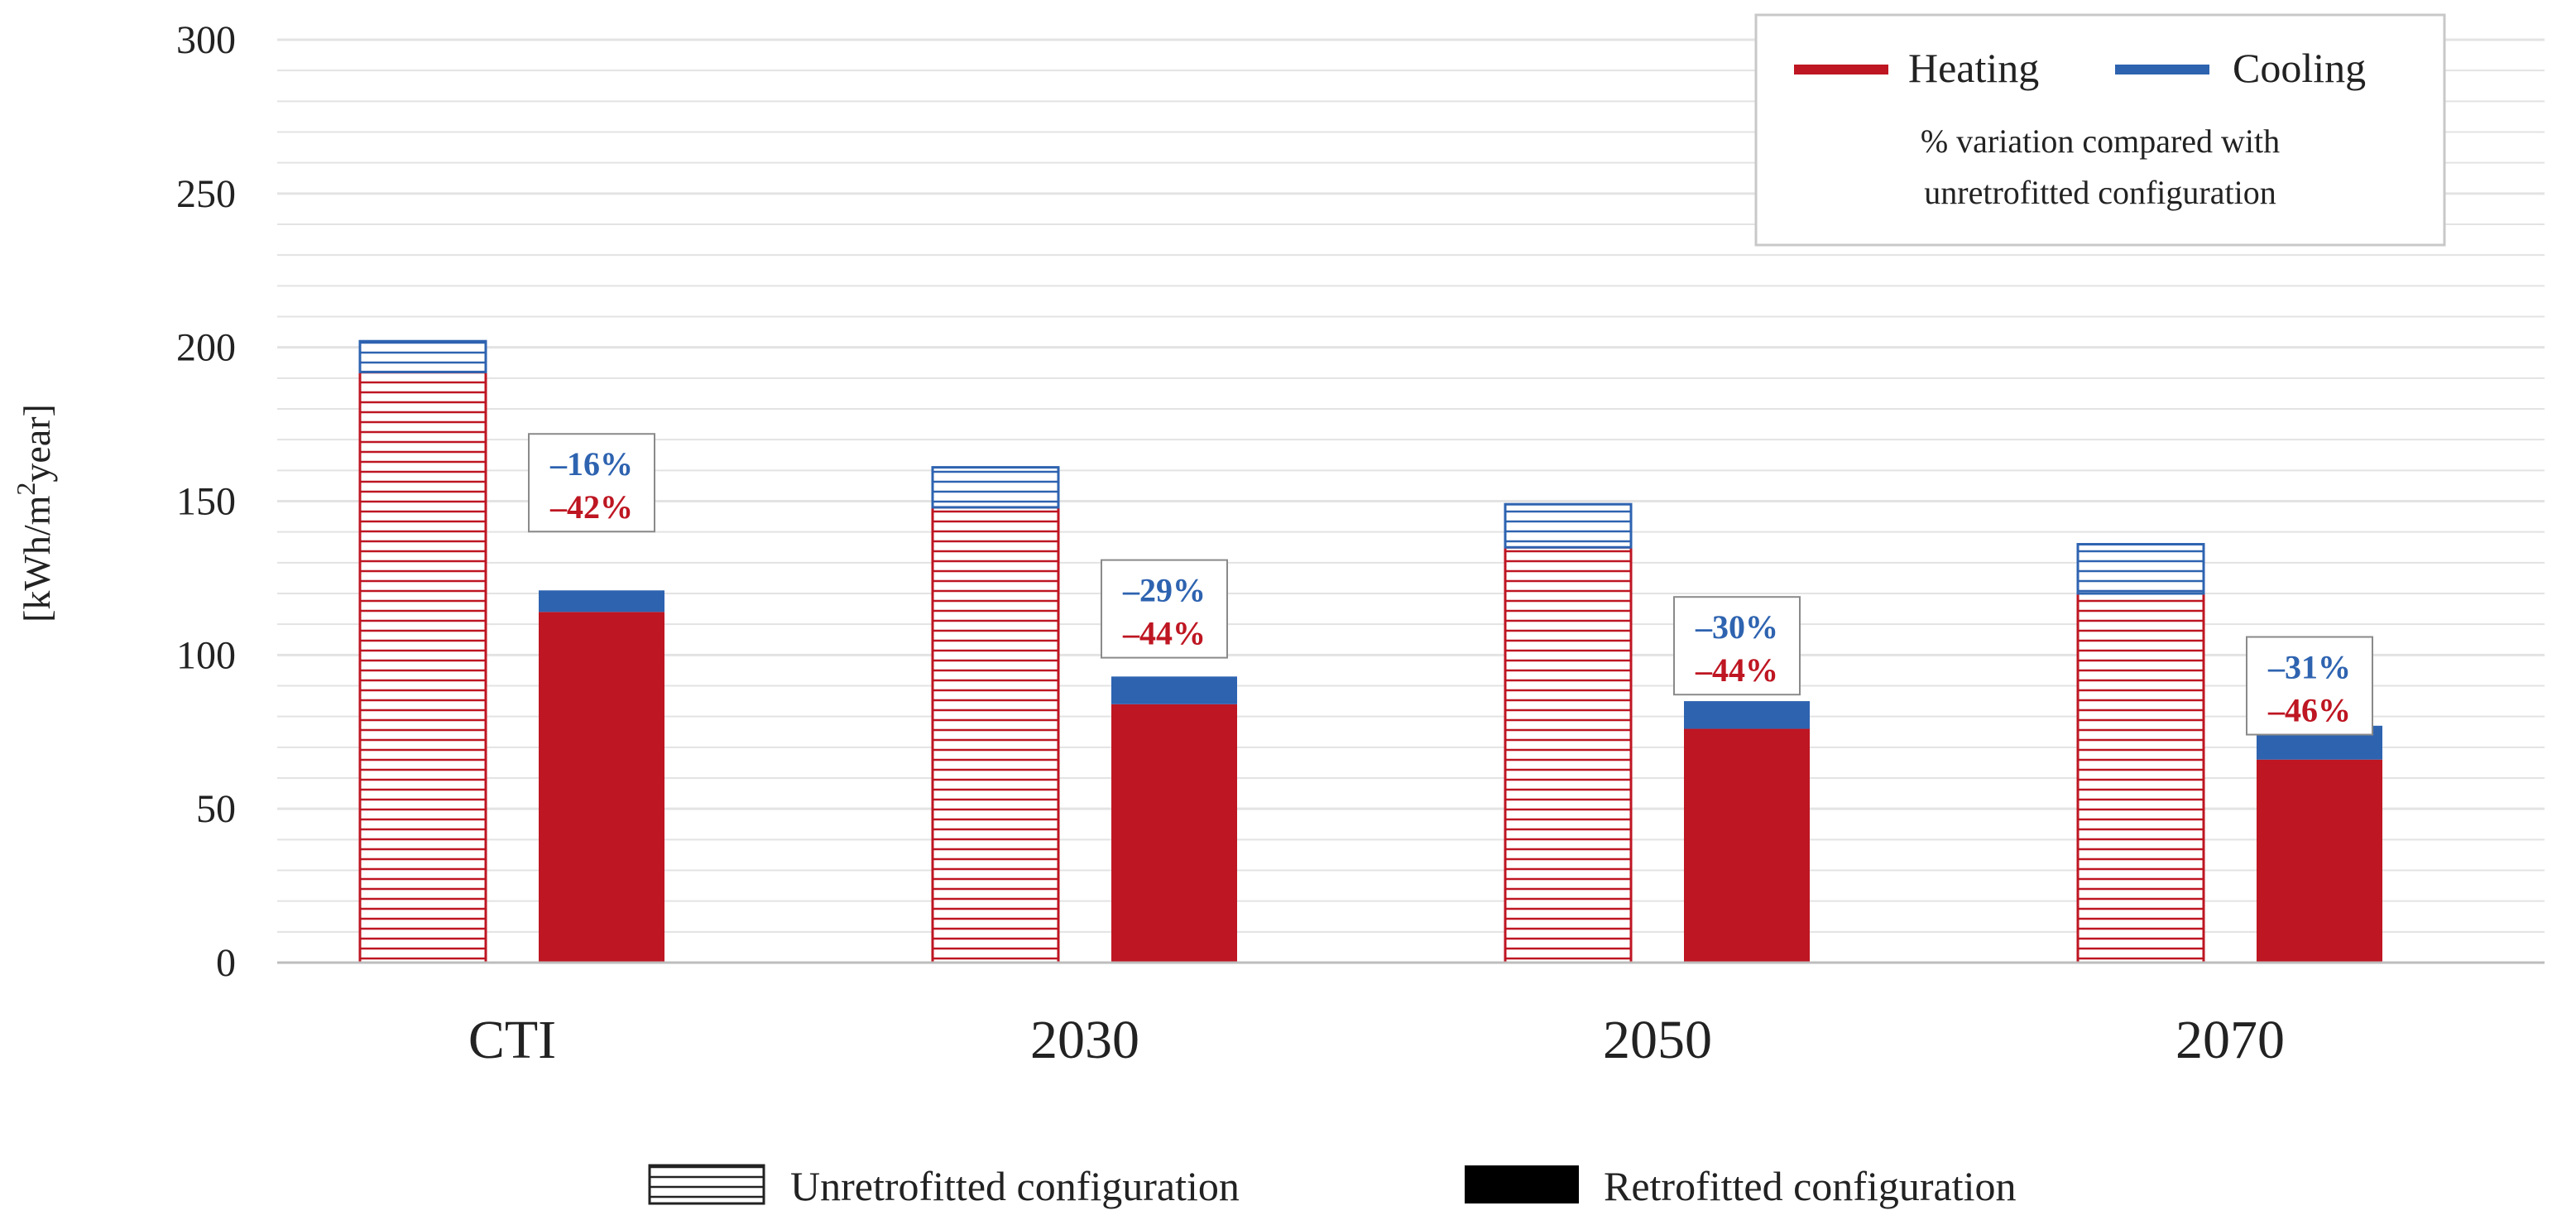  I want to click on cooling-variation-label: –31%, so click(2309, 667).